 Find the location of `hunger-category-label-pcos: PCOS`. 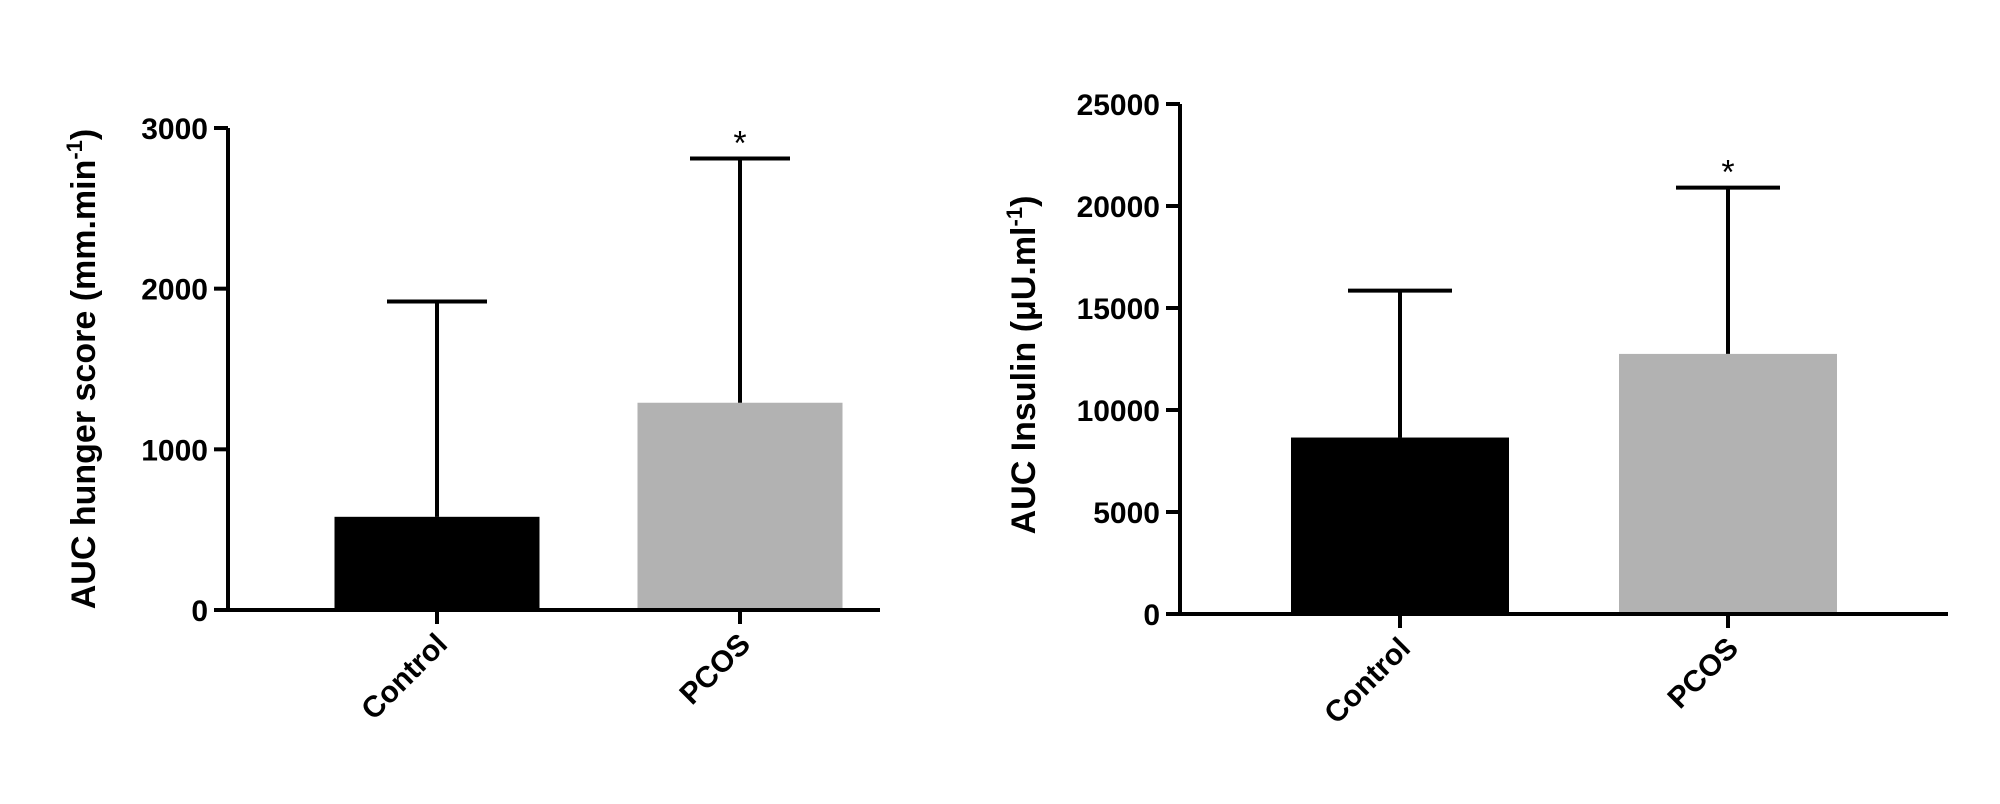

hunger-category-label-pcos: PCOS is located at coordinates (714, 669).